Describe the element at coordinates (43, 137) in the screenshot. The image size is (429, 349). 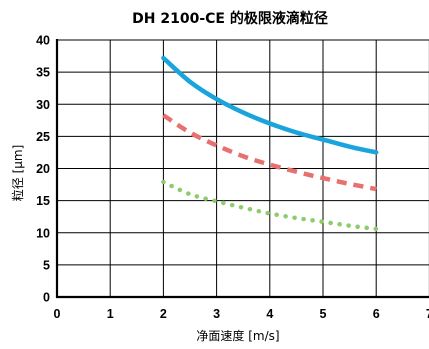
I see `y-tick-label: 25` at that location.